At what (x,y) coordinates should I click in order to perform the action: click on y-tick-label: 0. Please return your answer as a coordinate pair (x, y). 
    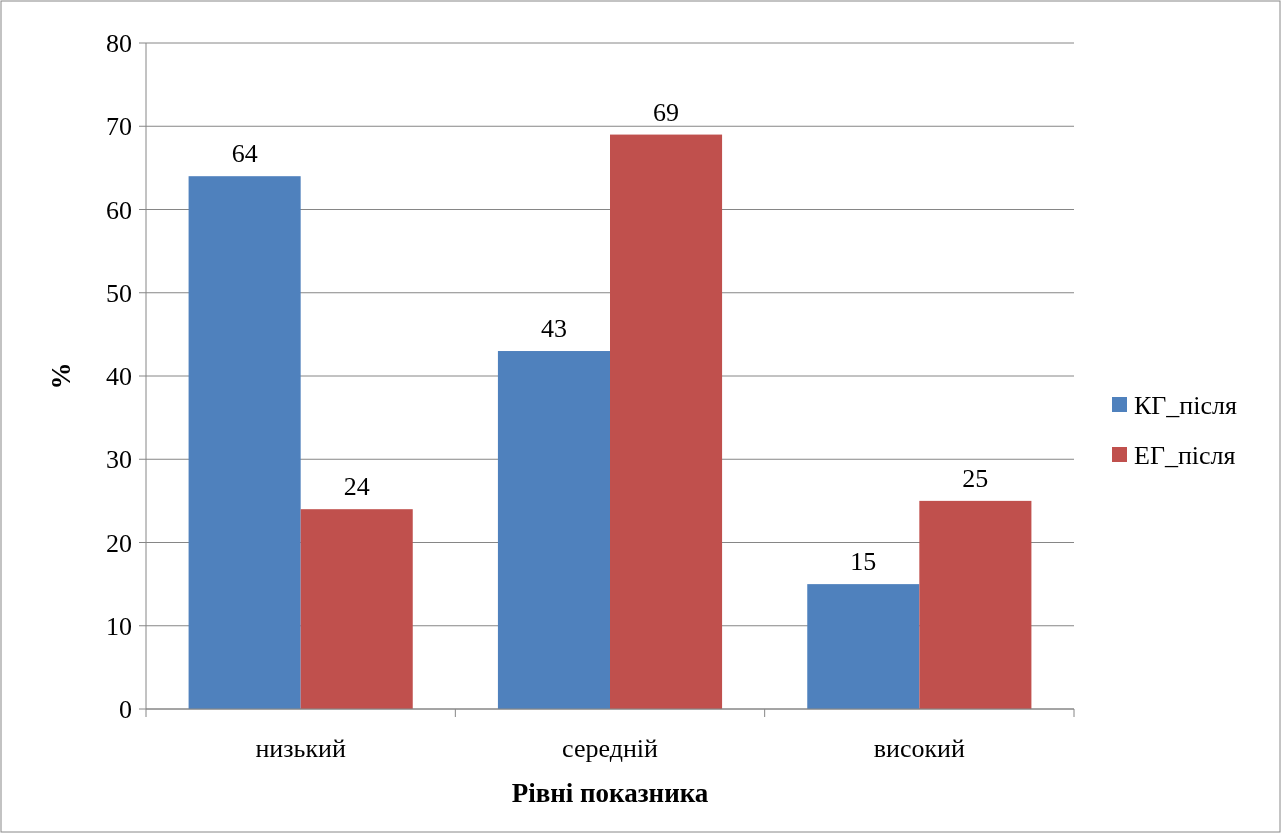
    Looking at the image, I should click on (125, 710).